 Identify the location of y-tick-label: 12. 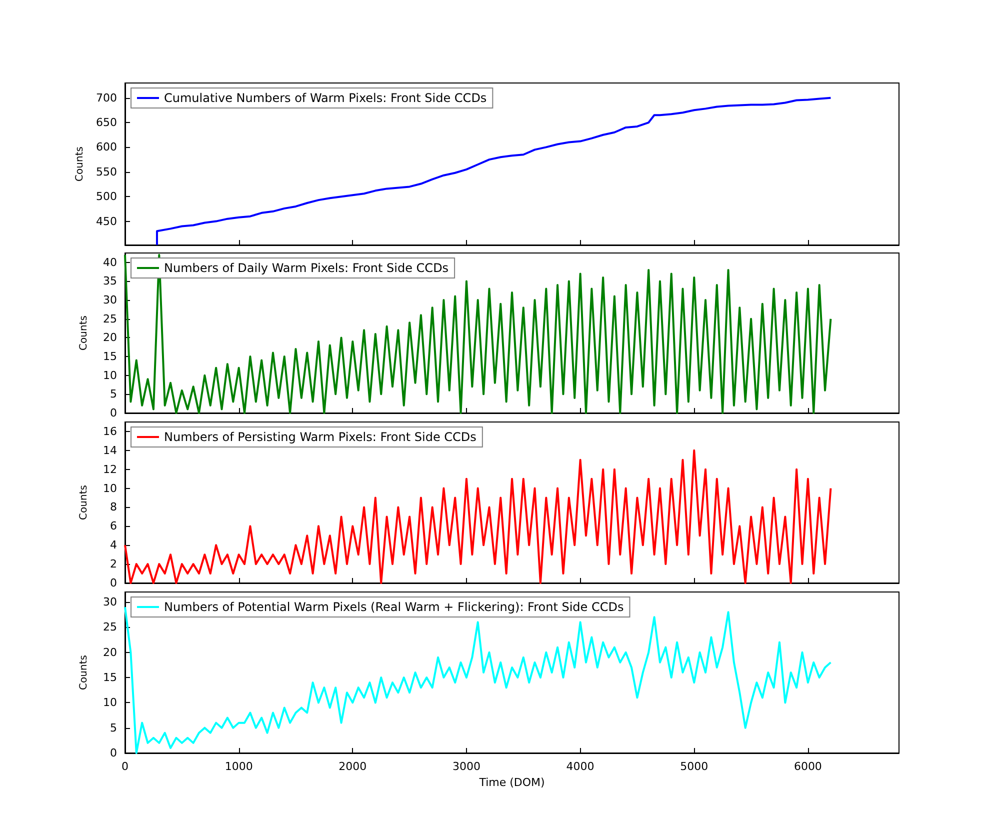
(110, 469).